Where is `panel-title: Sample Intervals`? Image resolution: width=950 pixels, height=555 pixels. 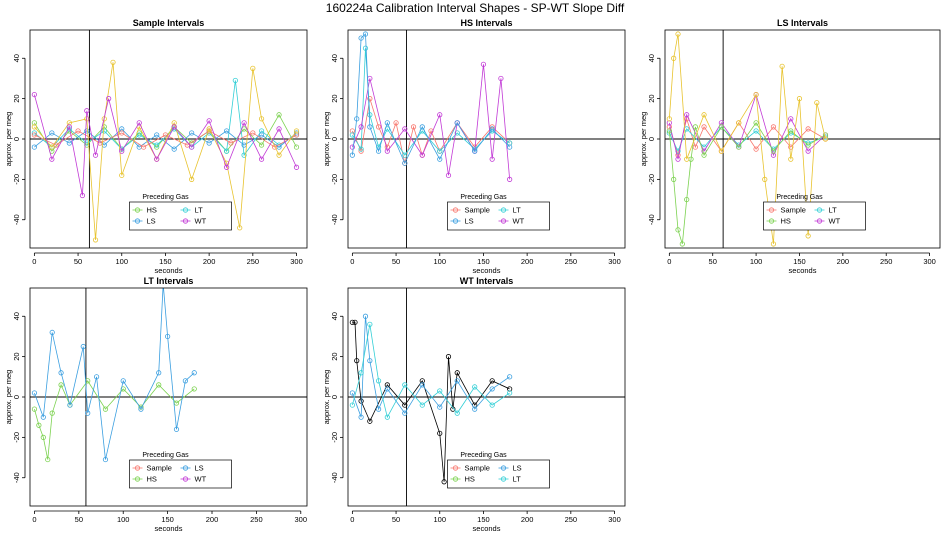
panel-title: Sample Intervals is located at coordinates (169, 23).